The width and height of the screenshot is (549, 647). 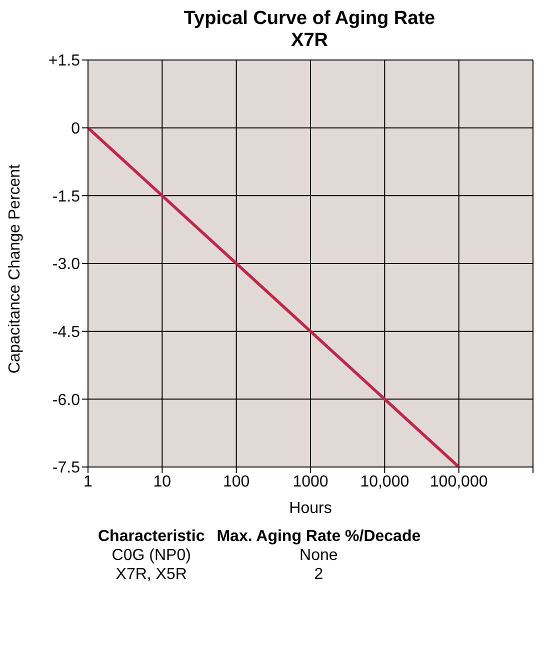 What do you see at coordinates (66, 265) in the screenshot?
I see `y-tick-label: -3.0` at bounding box center [66, 265].